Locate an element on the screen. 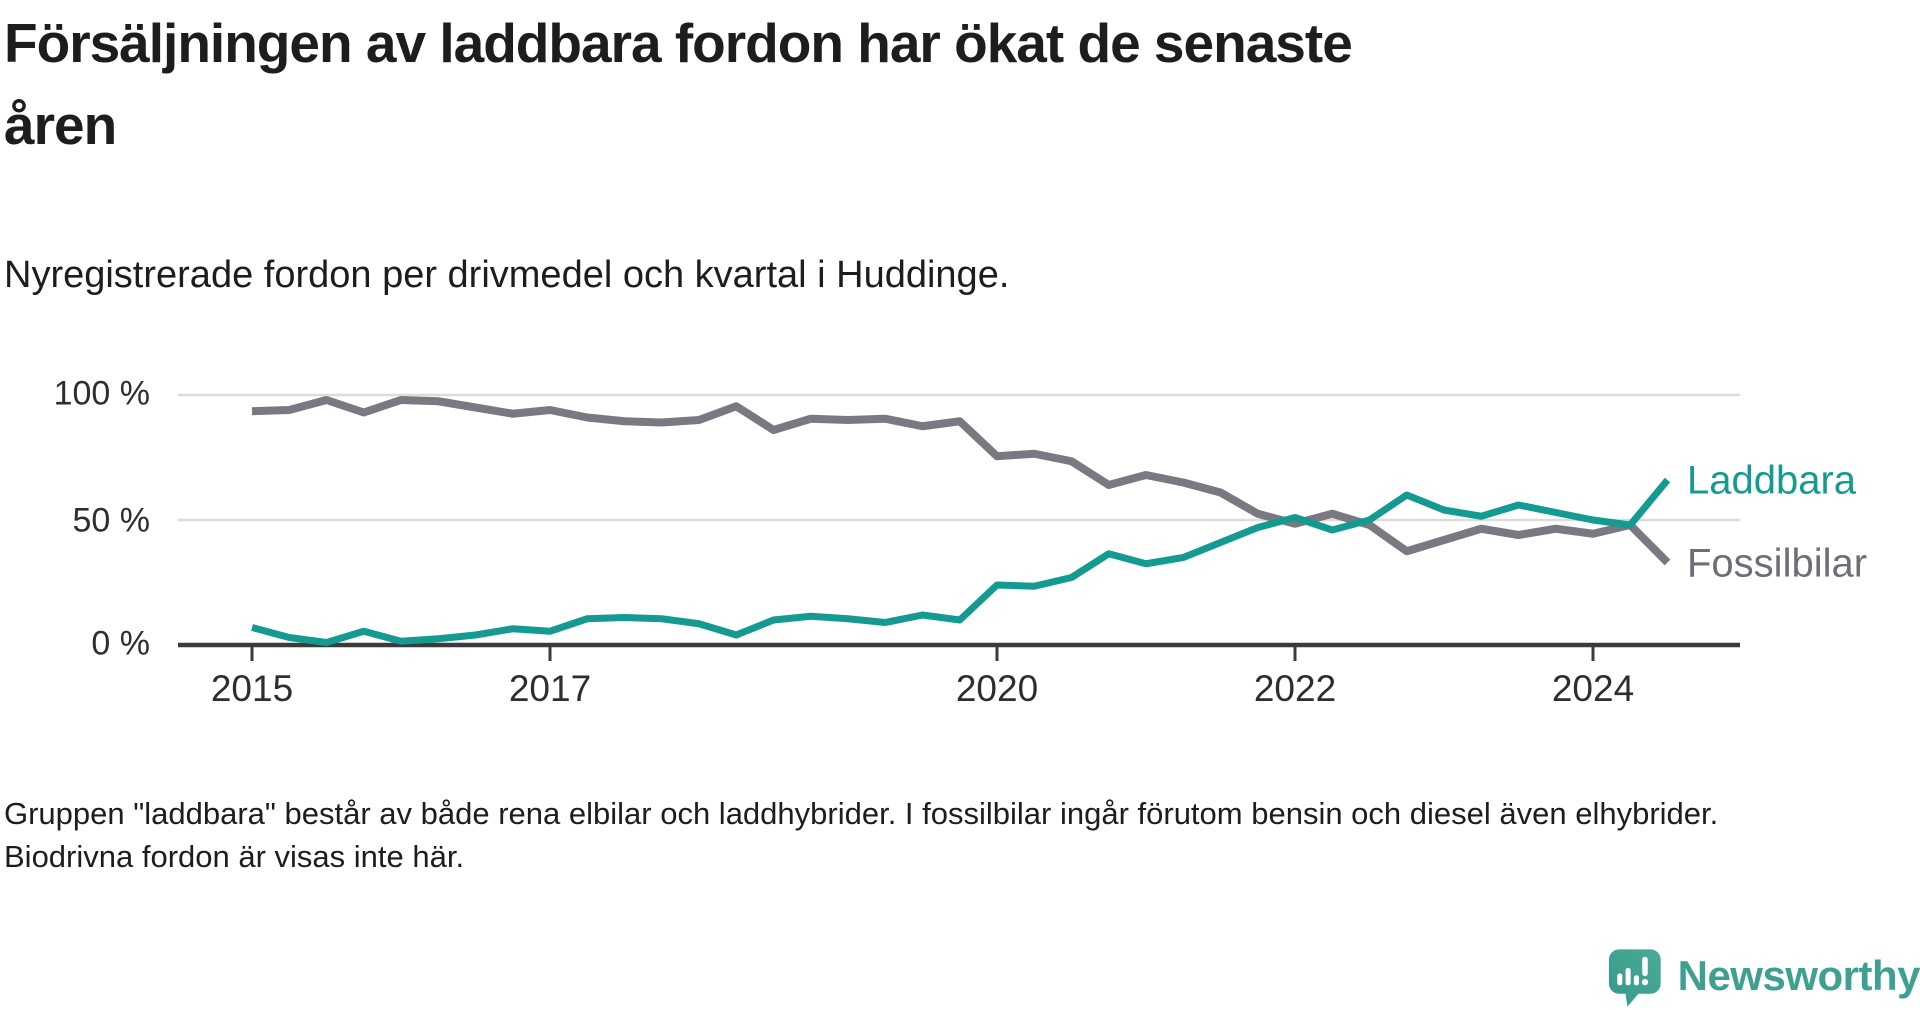  x-axis-label-2015: 2015 is located at coordinates (252, 688).